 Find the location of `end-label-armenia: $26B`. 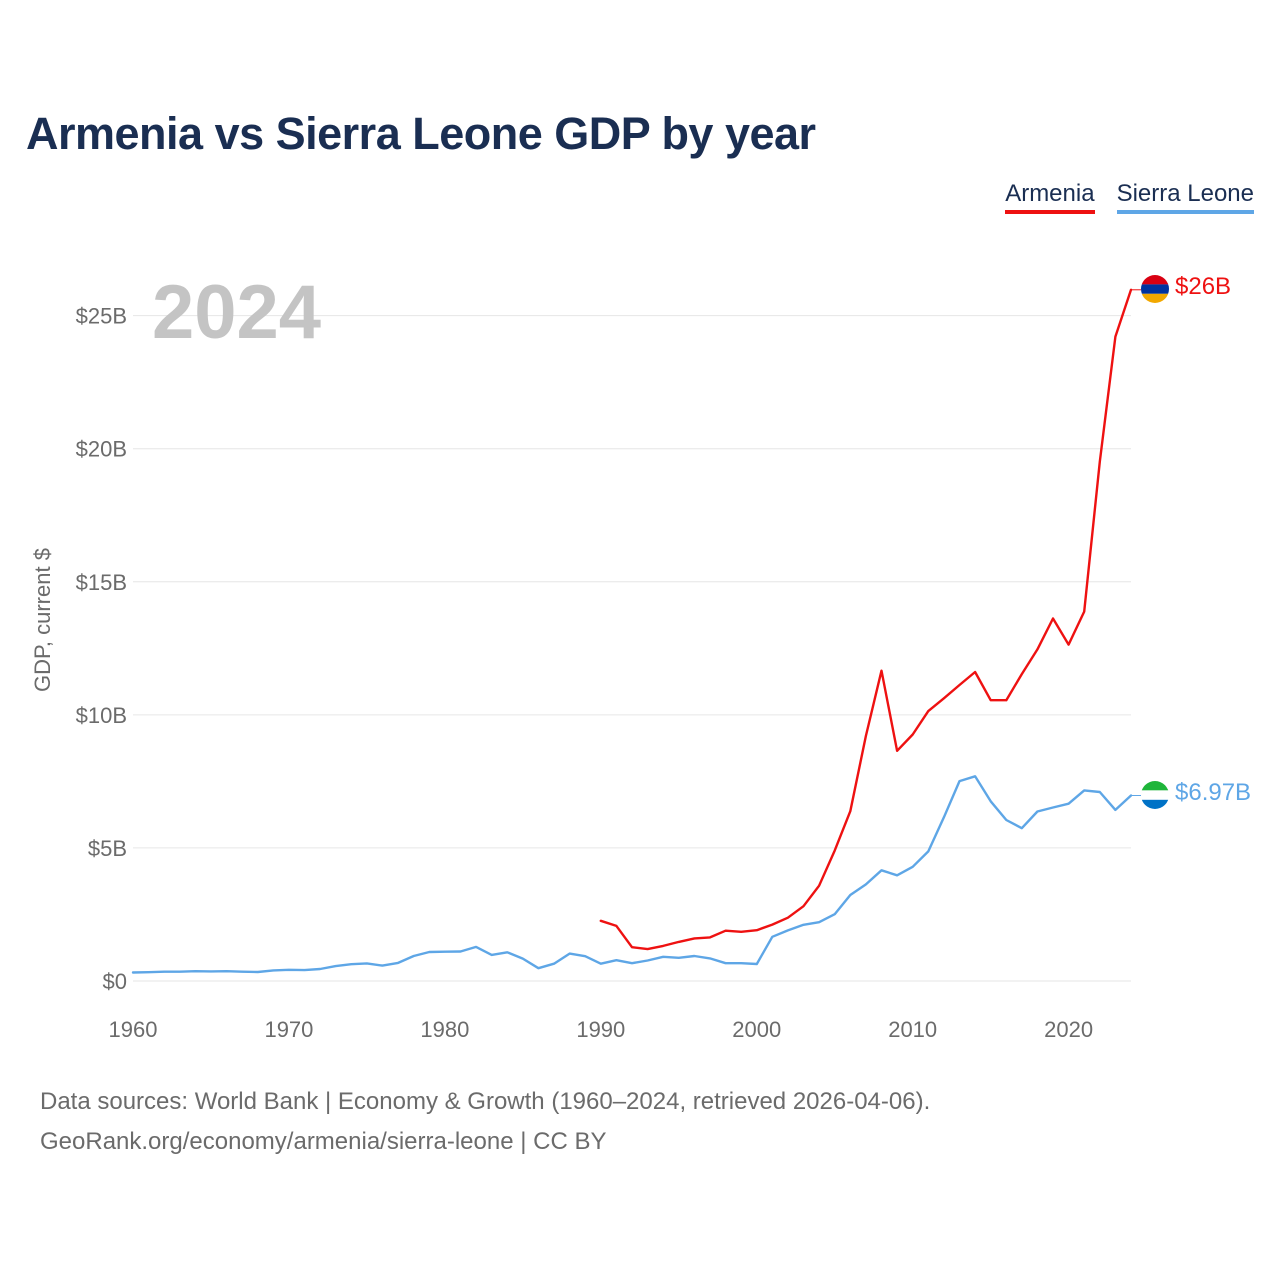

end-label-armenia: $26B is located at coordinates (1203, 286).